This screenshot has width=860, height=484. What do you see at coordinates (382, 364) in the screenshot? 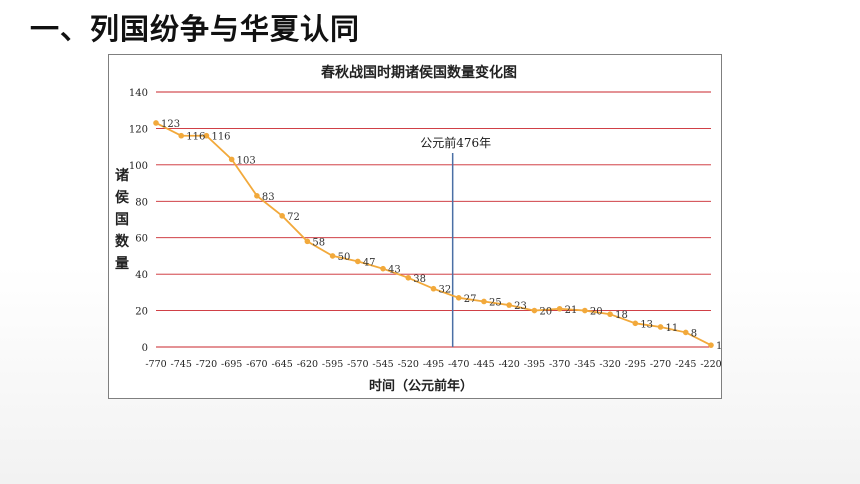
I see `x-tick-label: -545` at bounding box center [382, 364].